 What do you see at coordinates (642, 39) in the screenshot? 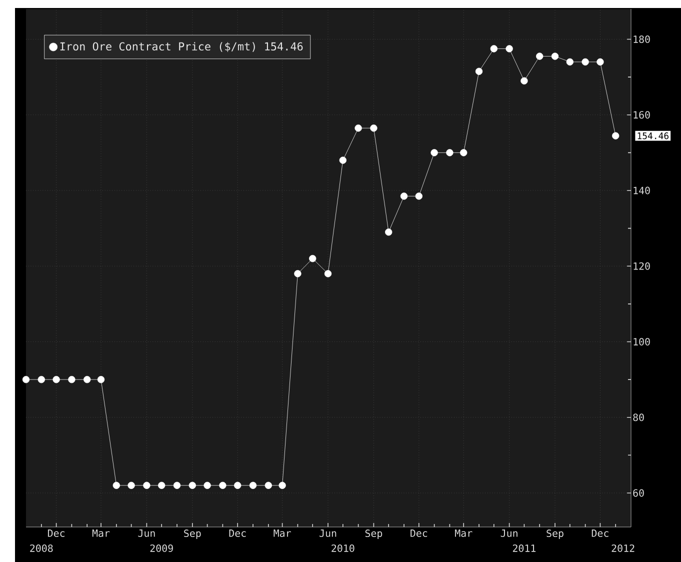
I see `y-tick-label: 180` at bounding box center [642, 39].